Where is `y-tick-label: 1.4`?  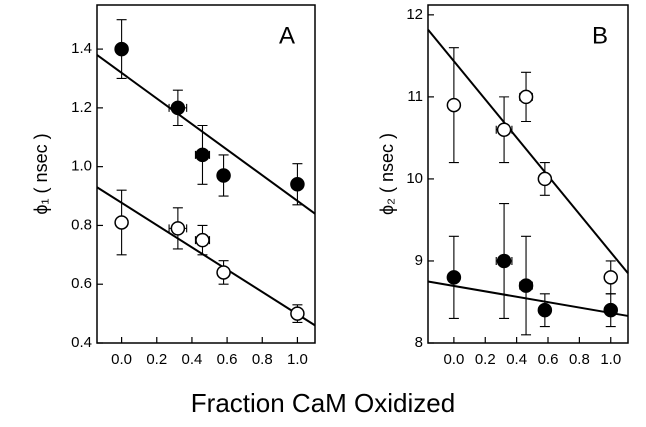
y-tick-label: 1.4 is located at coordinates (81, 48).